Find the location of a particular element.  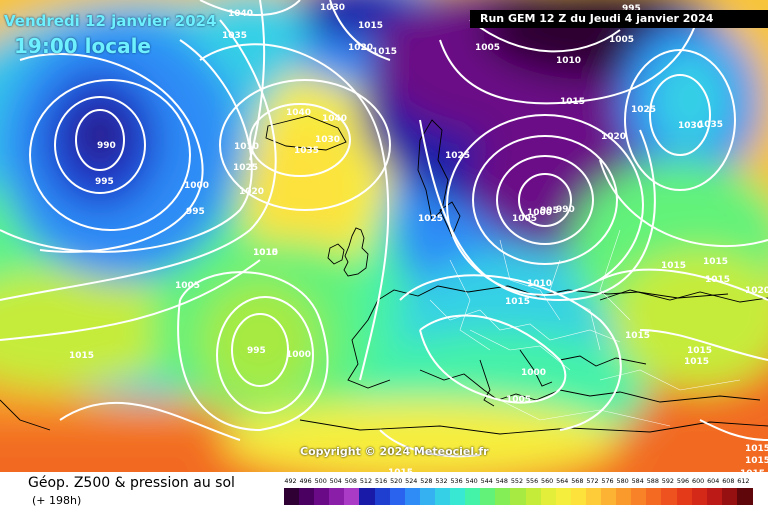

forecast-step: (+ 198h) is located at coordinates (57, 500).